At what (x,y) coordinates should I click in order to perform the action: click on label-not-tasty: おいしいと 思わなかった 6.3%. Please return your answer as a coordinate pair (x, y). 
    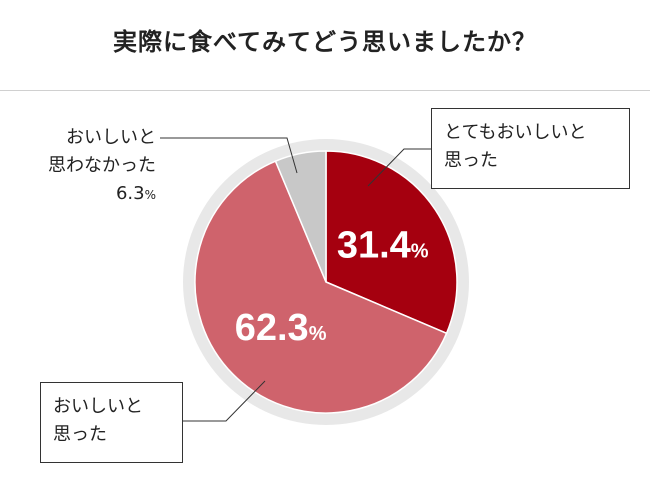
    Looking at the image, I should click on (88, 166).